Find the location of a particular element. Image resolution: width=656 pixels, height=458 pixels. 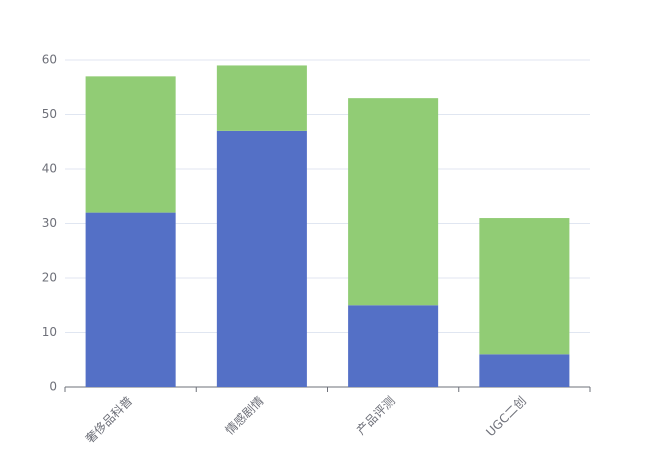

y-tick-label: 40 is located at coordinates (49, 169).